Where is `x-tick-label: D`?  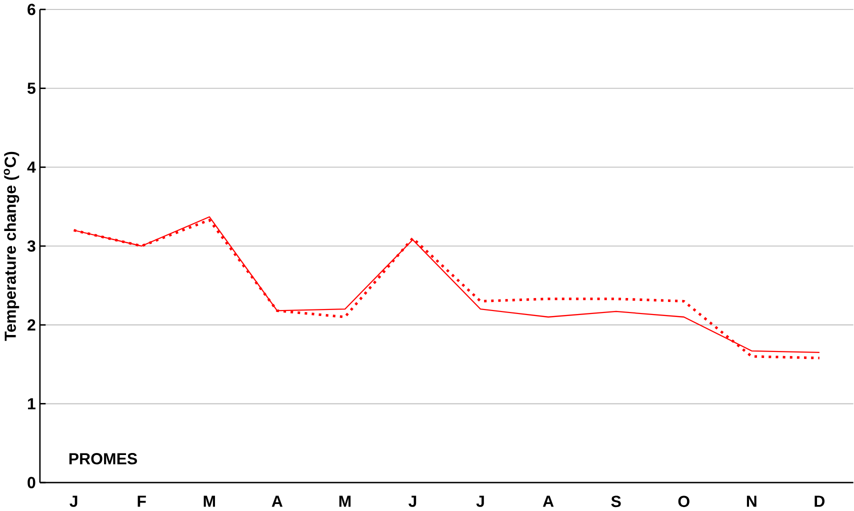
x-tick-label: D is located at coordinates (819, 501).